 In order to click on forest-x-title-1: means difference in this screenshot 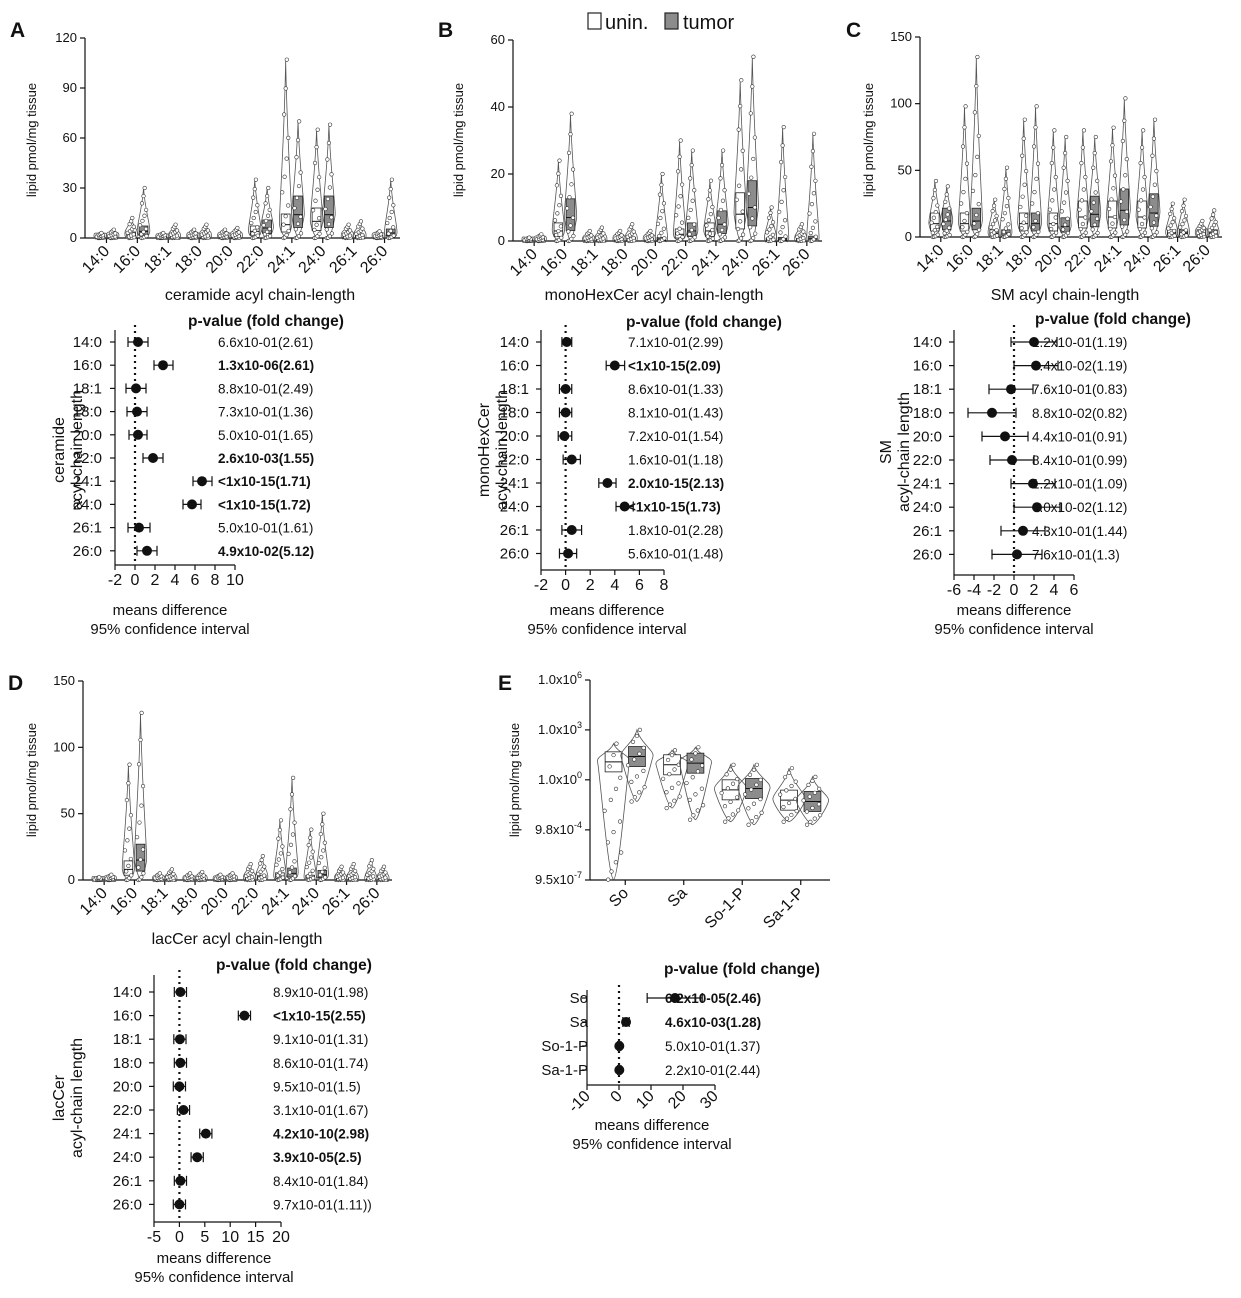, I will do `click(214, 1258)`.